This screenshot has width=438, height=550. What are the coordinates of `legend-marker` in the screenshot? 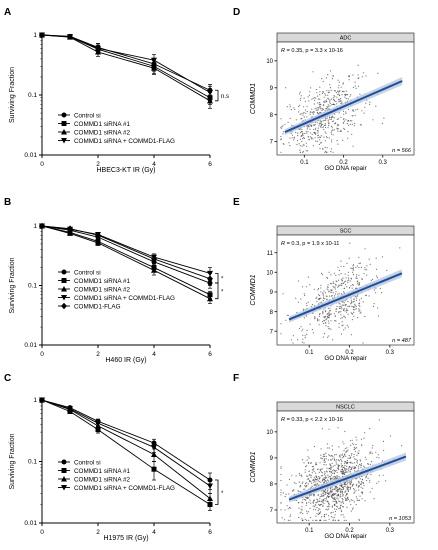 It's located at (64, 470).